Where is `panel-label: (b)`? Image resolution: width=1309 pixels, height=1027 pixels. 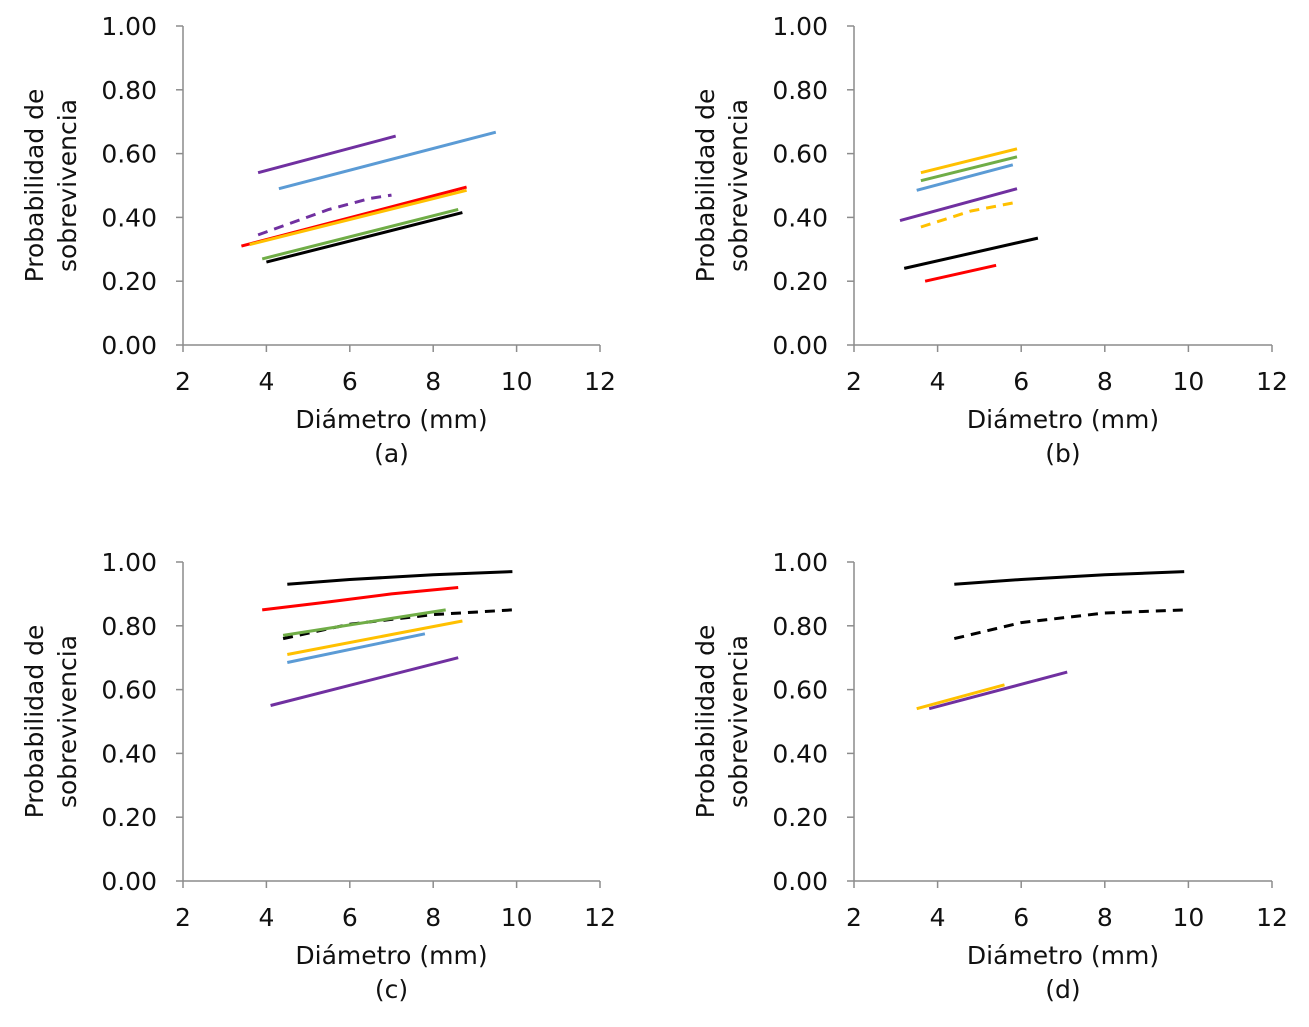 panel-label: (b) is located at coordinates (1062, 453).